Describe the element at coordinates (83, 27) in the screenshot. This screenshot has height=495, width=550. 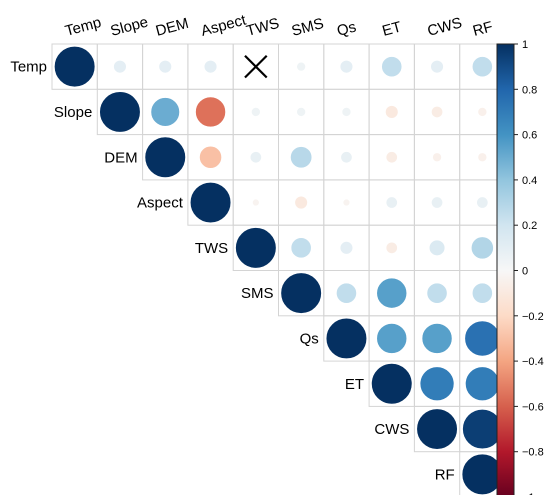
I see `top-label-temp: Temp` at that location.